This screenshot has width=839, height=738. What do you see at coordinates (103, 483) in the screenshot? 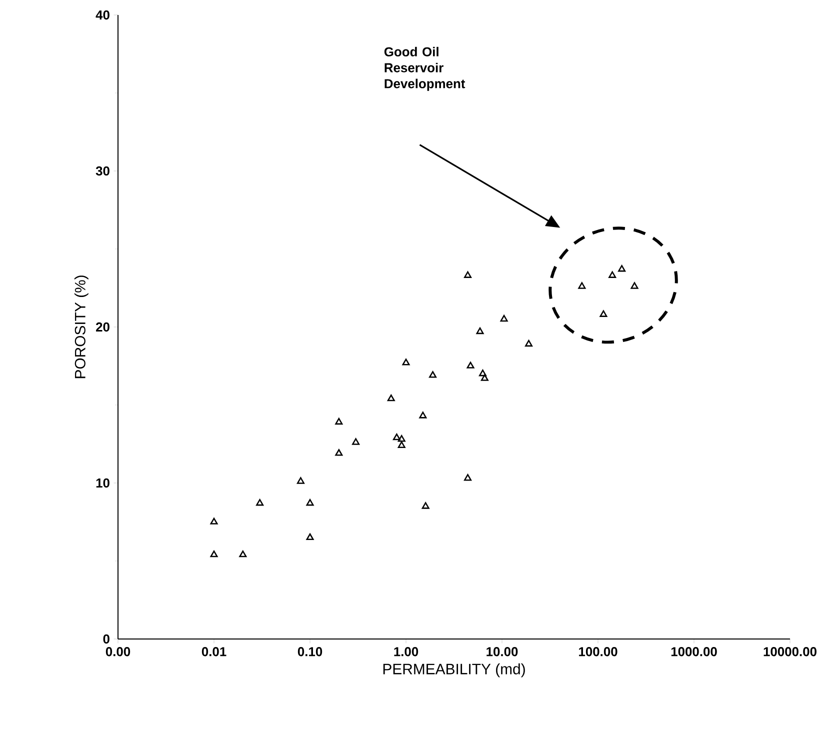
I see `y-tick-label: 10` at bounding box center [103, 483].